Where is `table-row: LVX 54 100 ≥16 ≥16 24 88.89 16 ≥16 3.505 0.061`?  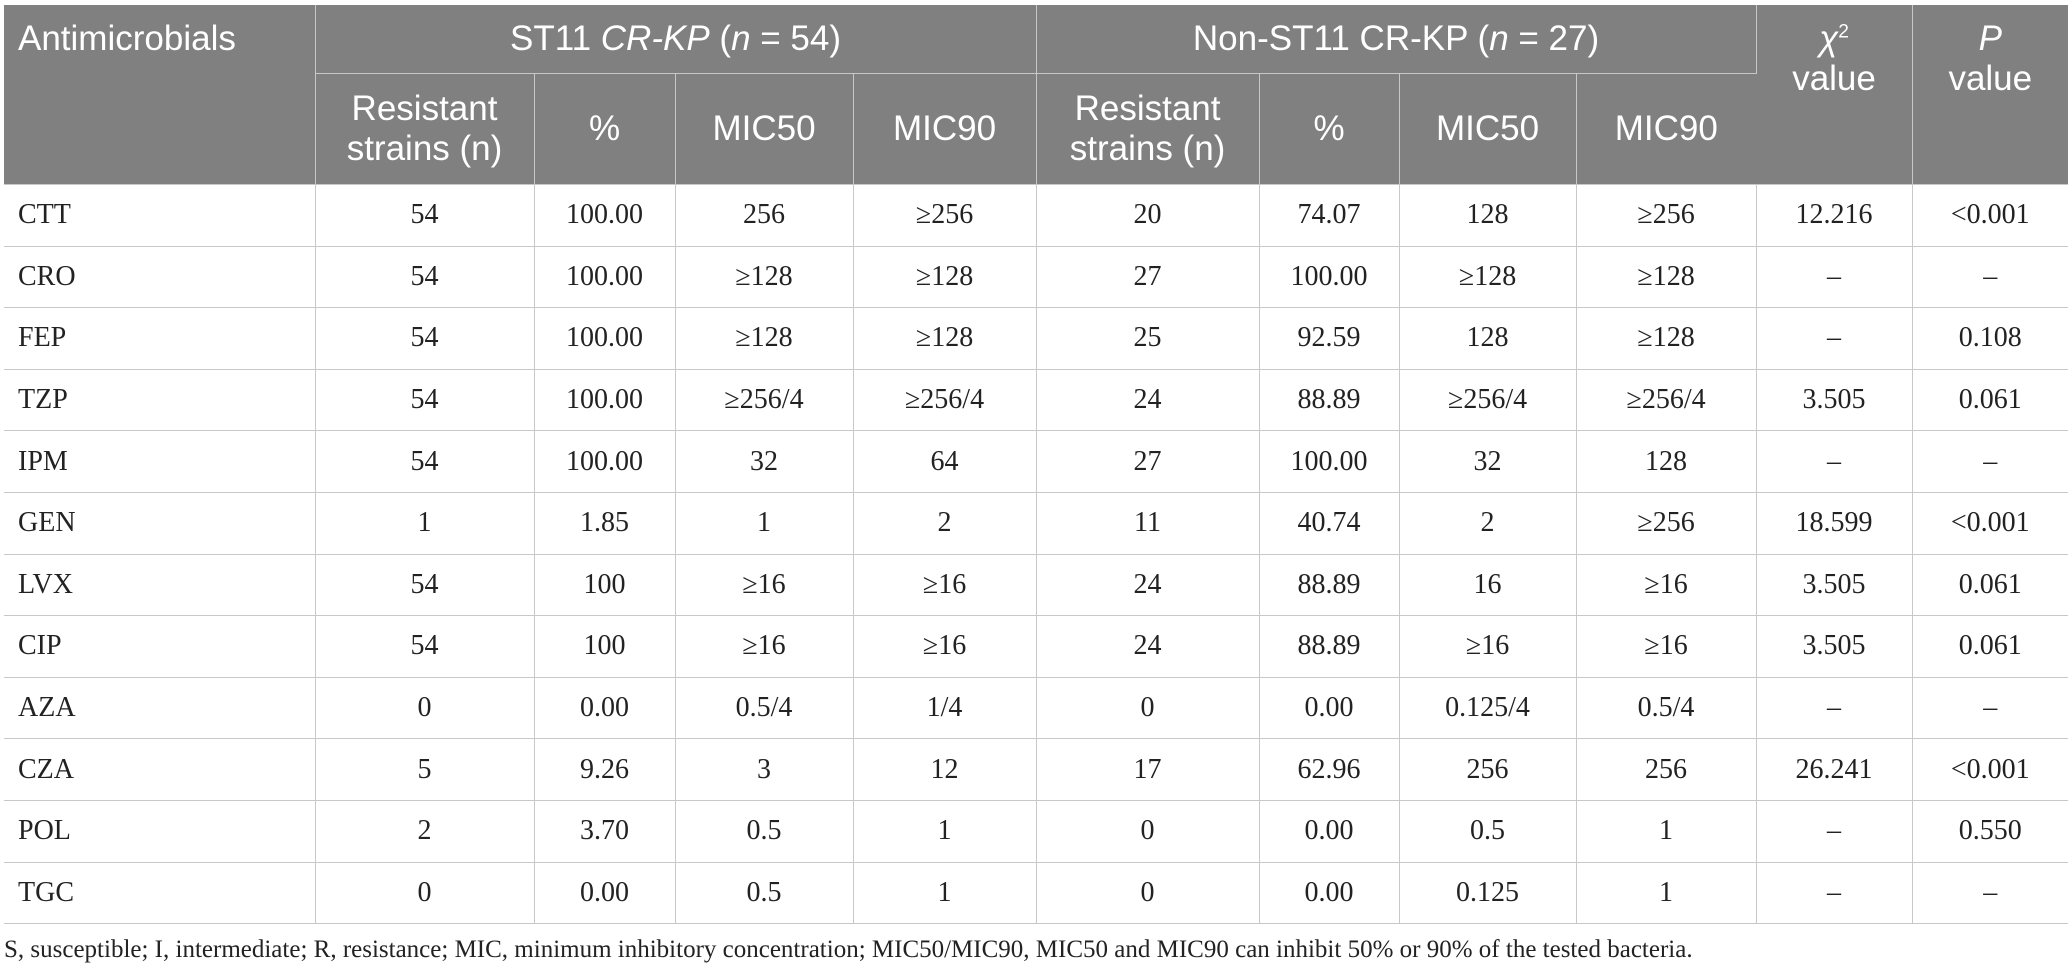
table-row: LVX 54 100 ≥16 ≥16 24 88.89 16 ≥16 3.505 0.061 is located at coordinates (1036, 585).